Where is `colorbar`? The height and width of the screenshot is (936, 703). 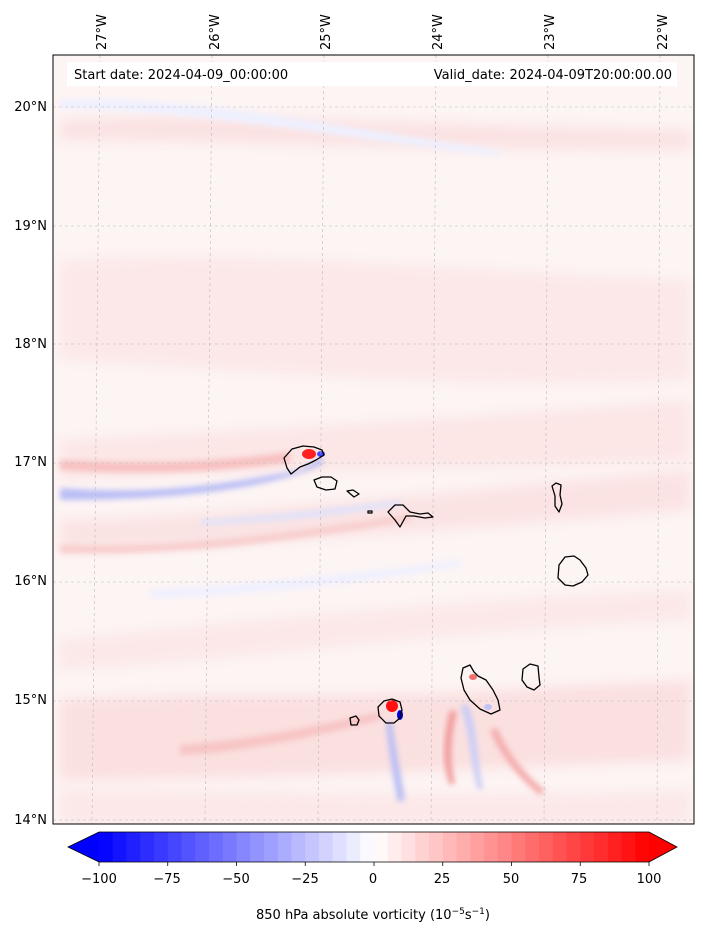
colorbar is located at coordinates (372, 848).